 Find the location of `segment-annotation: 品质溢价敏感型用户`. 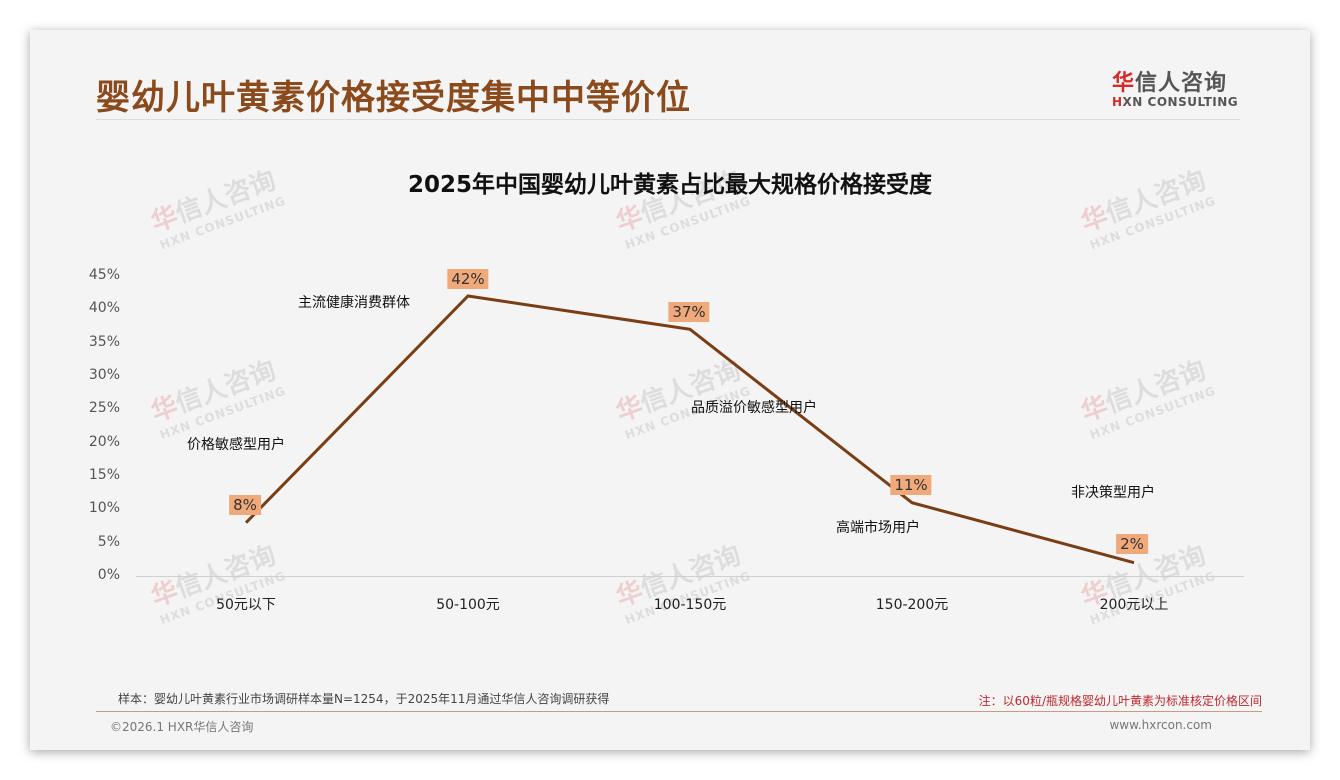

segment-annotation: 品质溢价敏感型用户 is located at coordinates (754, 408).